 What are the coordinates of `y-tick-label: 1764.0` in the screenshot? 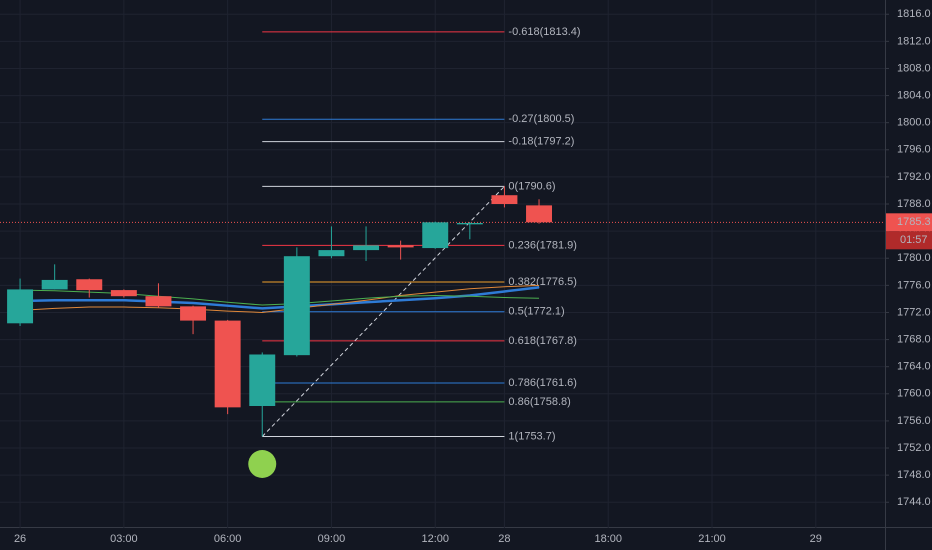 It's located at (914, 367).